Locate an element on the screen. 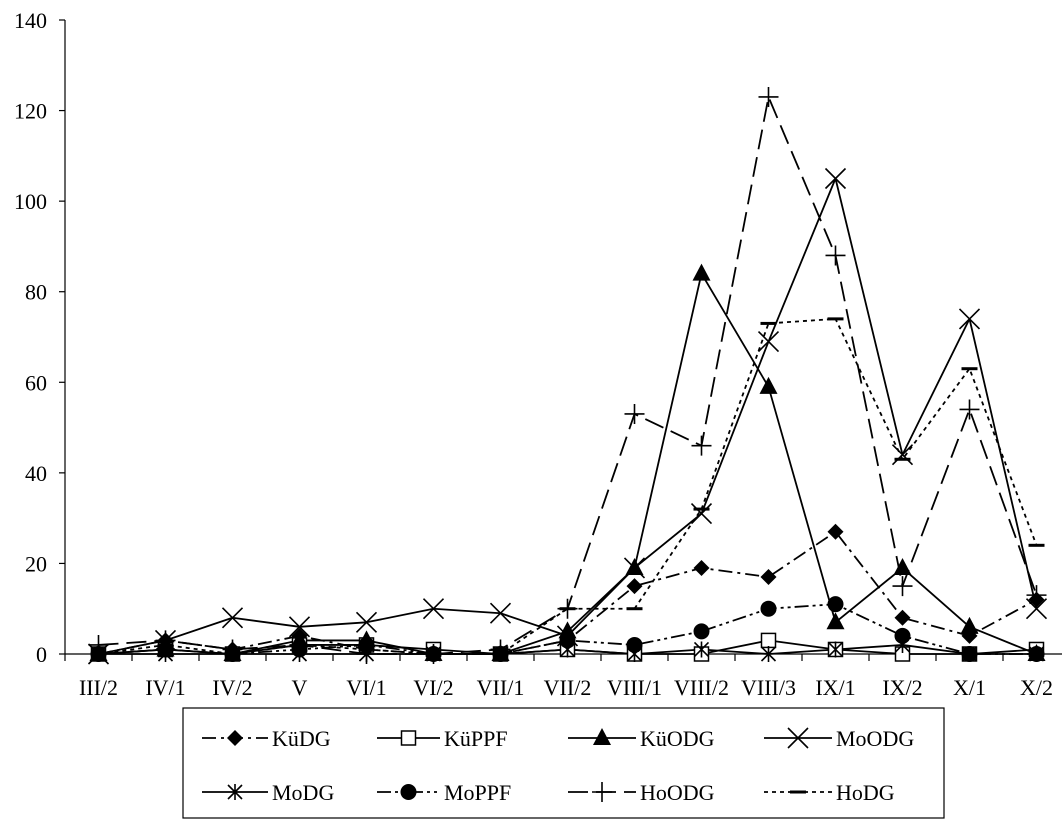  legend-moppf-marker is located at coordinates (408, 792).